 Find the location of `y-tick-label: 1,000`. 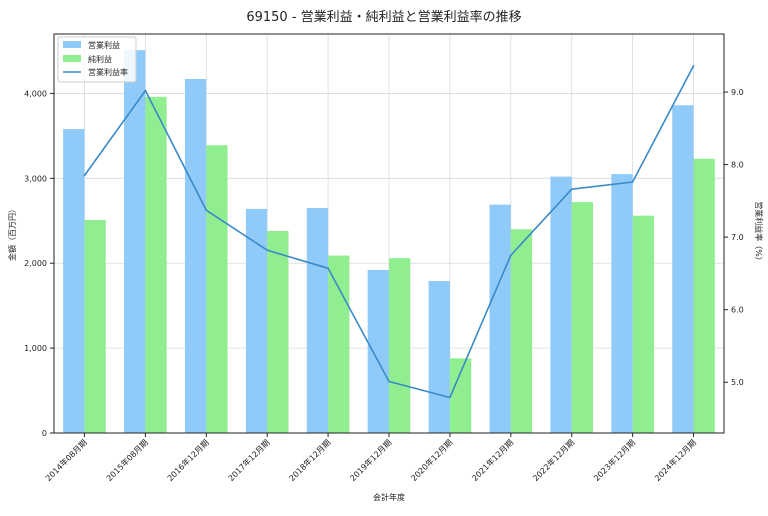

y-tick-label: 1,000 is located at coordinates (35, 348).